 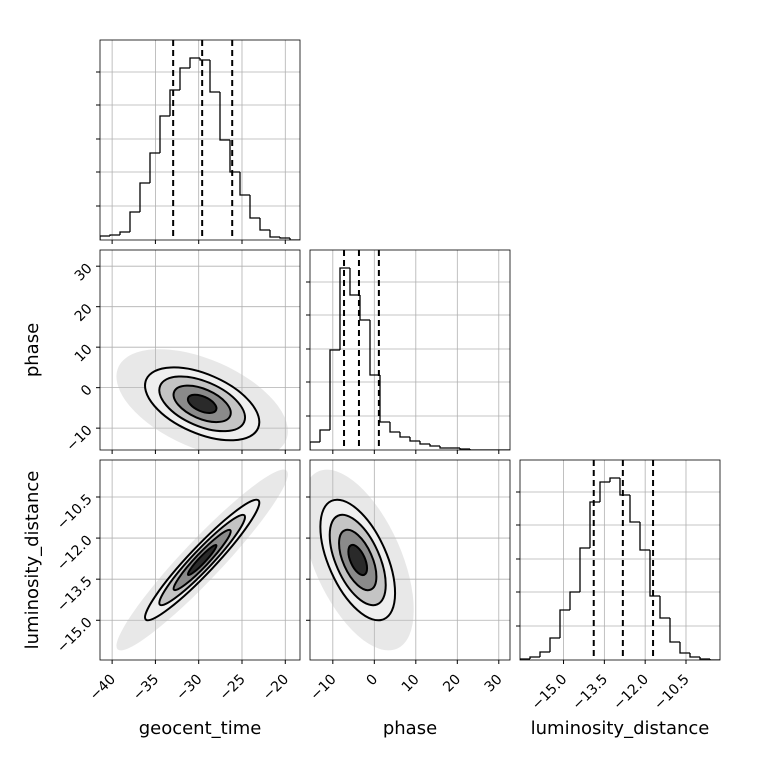 What do you see at coordinates (189, 688) in the screenshot?
I see `x-tick-label: −30` at bounding box center [189, 688].